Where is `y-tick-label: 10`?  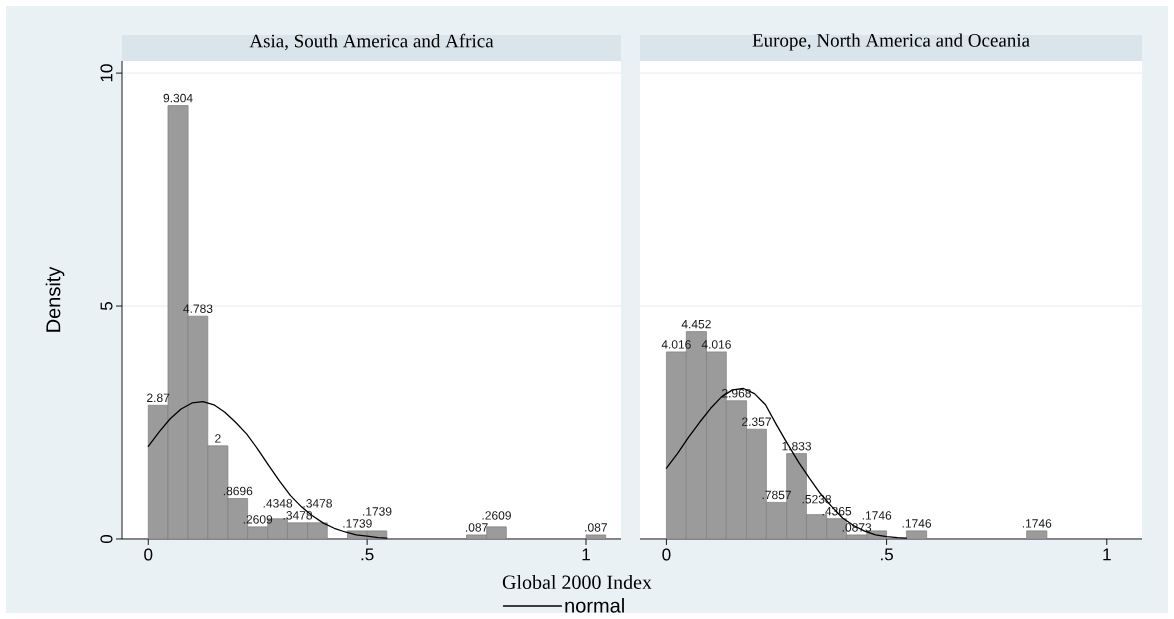 y-tick-label: 10 is located at coordinates (106, 73).